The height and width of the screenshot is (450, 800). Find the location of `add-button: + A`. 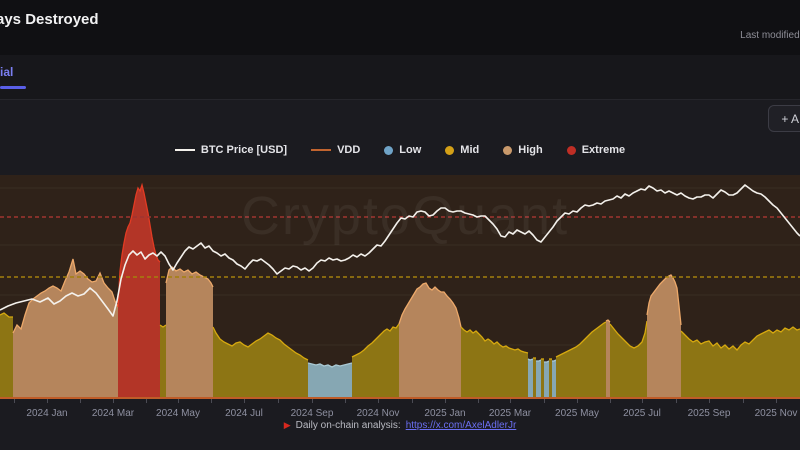

add-button: + A is located at coordinates (784, 118).